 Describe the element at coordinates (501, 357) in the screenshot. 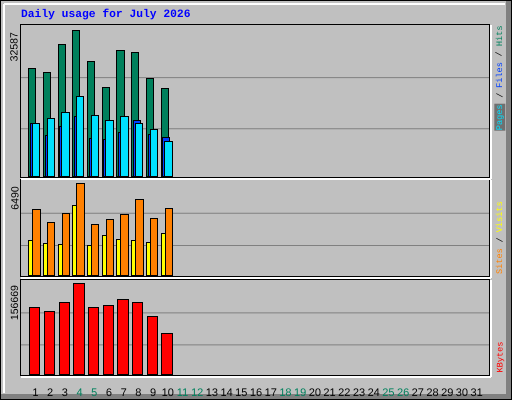

I see `text: KBytes` at that location.